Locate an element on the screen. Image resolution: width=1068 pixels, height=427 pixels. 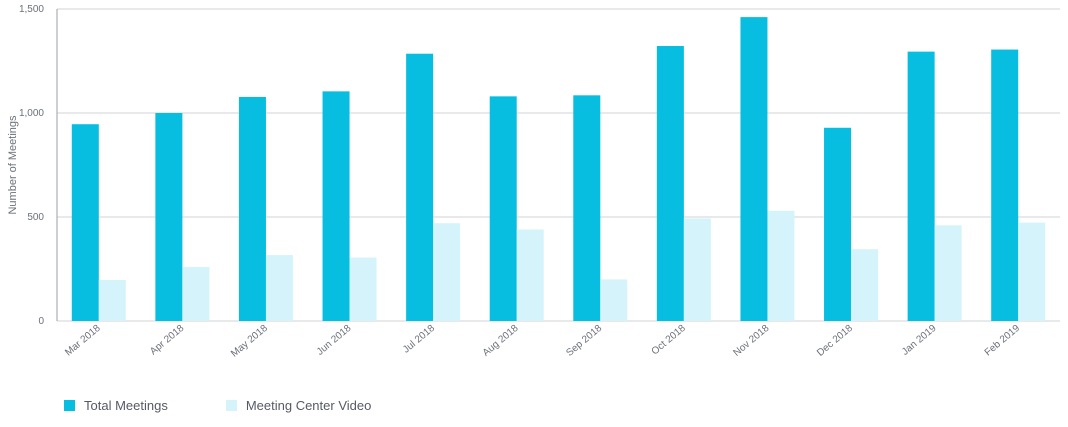
legend-swatch-meeting-center-video is located at coordinates (231, 405).